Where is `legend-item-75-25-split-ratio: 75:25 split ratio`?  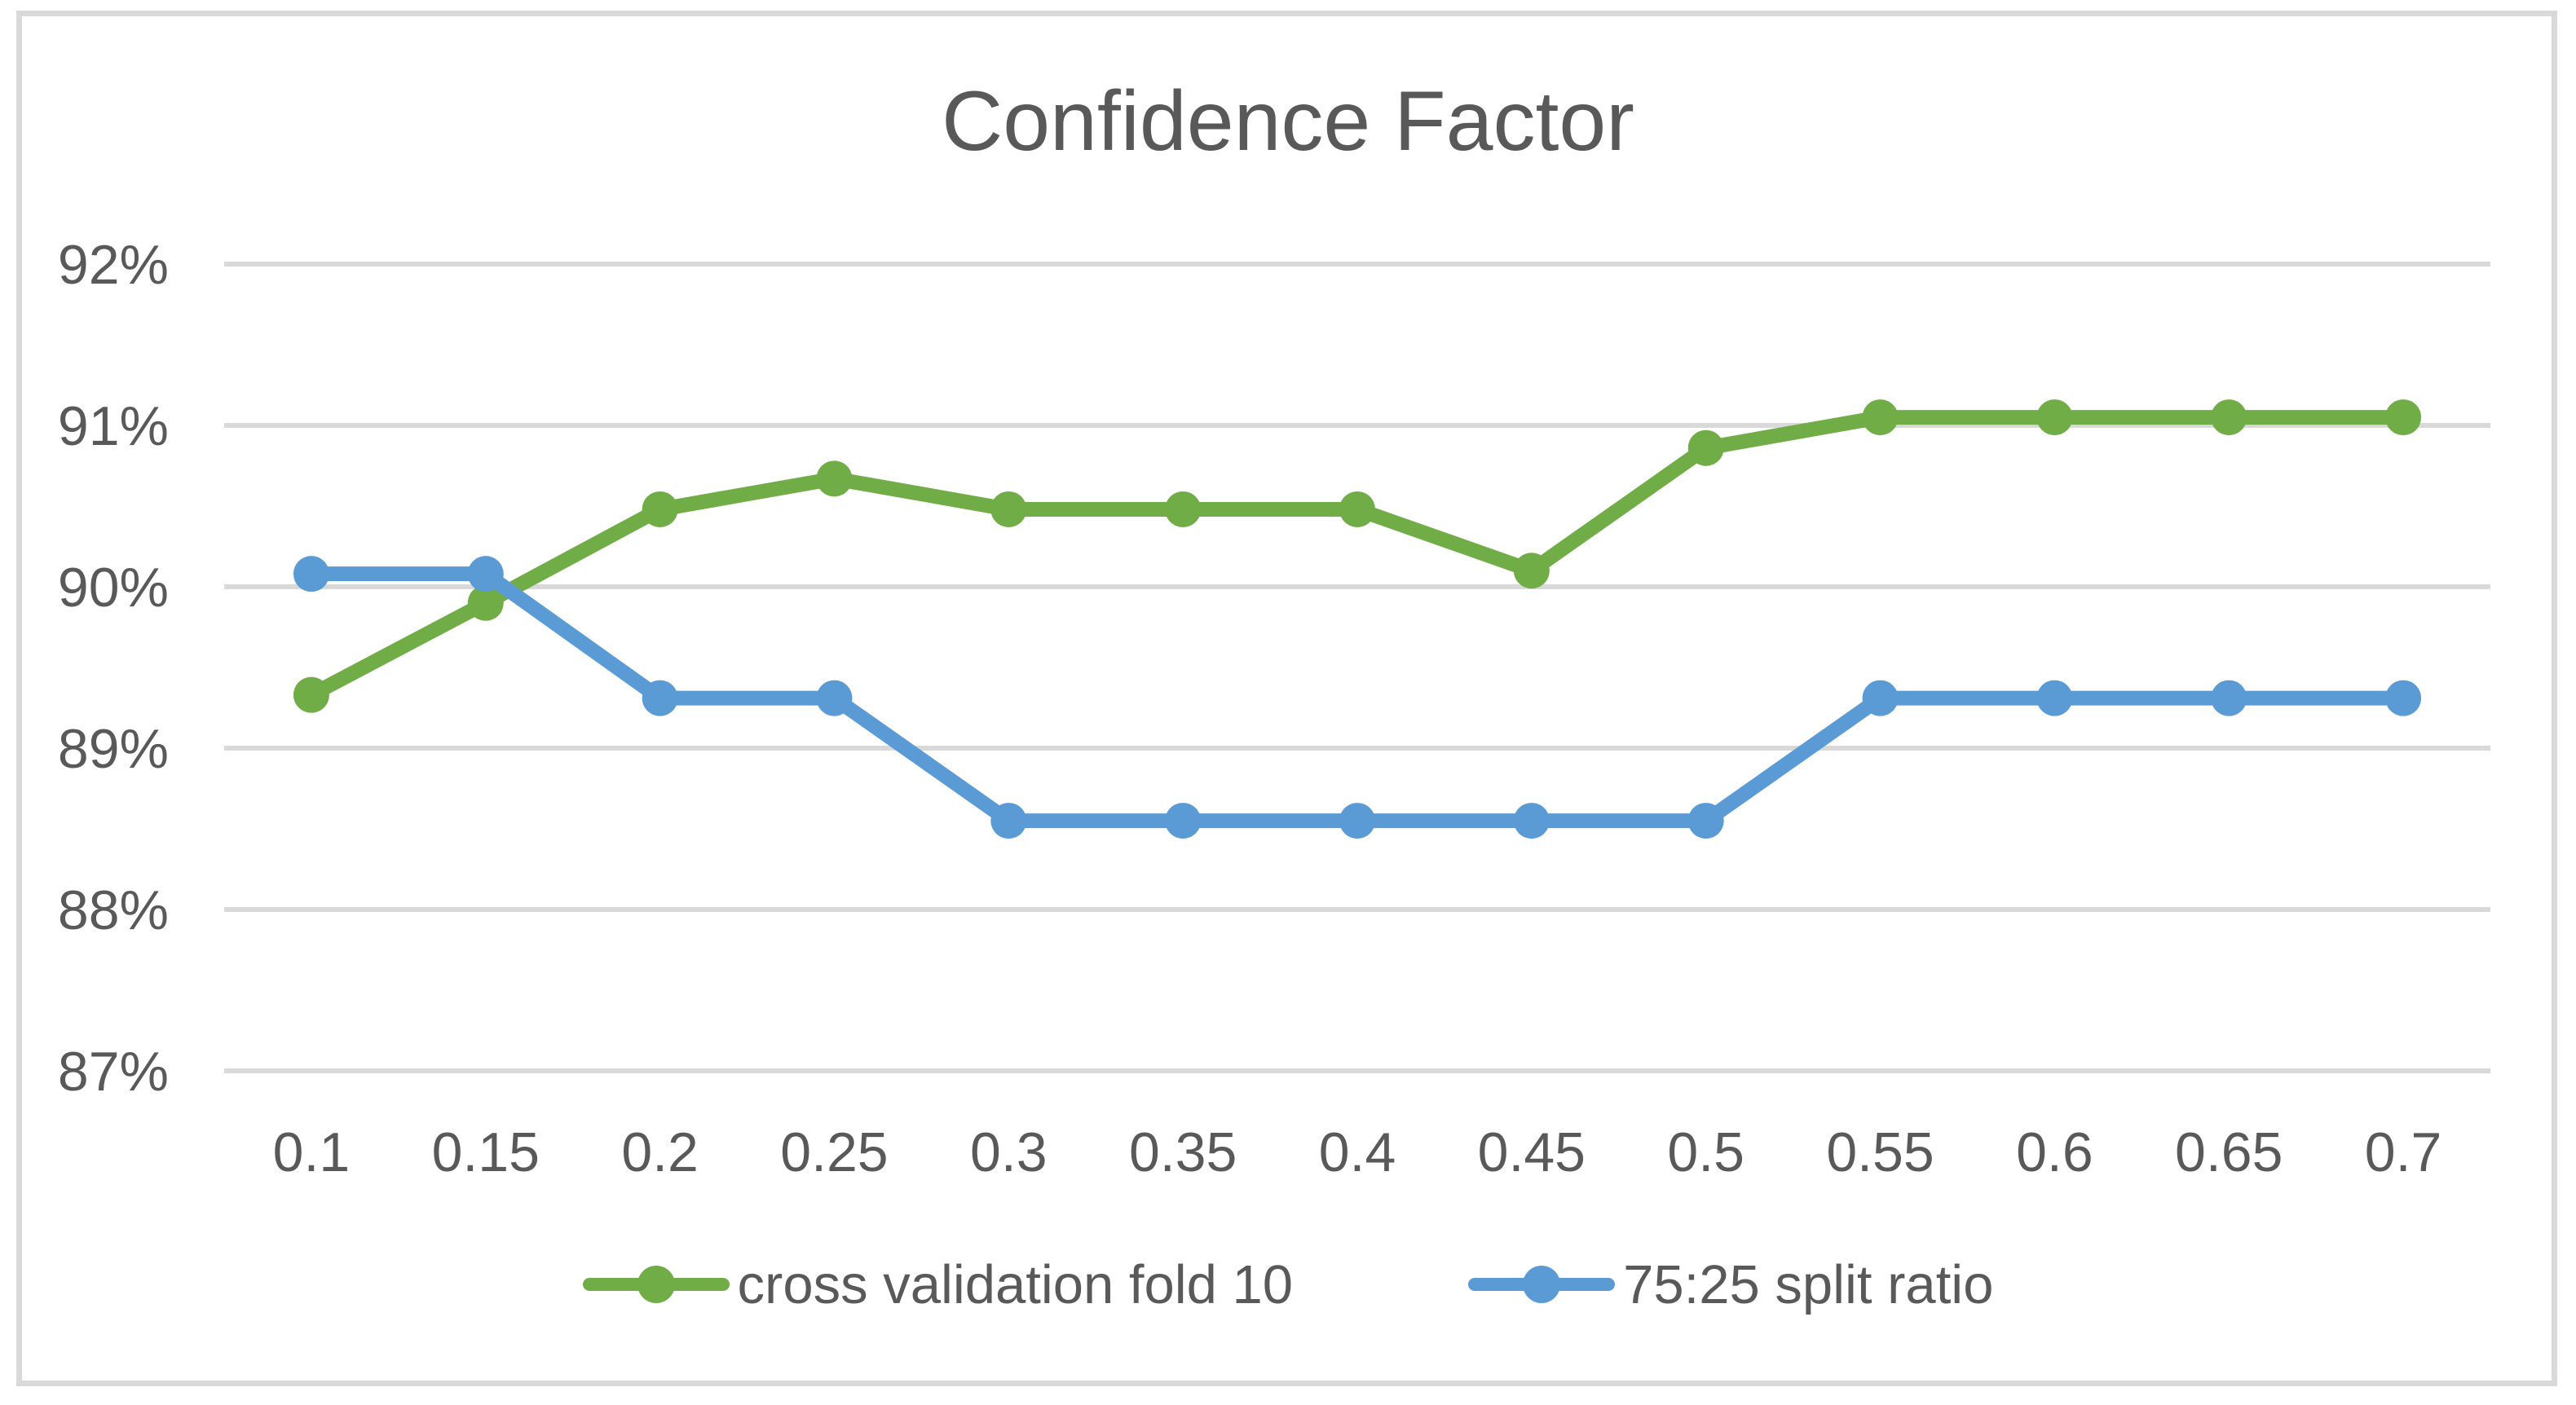
legend-item-75-25-split-ratio: 75:25 split ratio is located at coordinates (1730, 1284).